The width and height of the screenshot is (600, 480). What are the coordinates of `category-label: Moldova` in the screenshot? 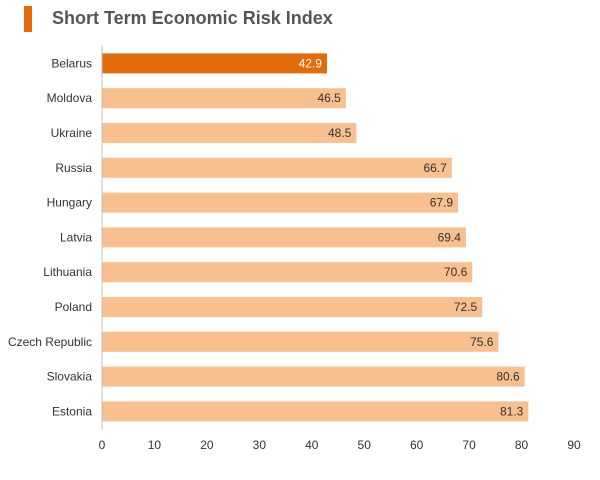 It's located at (70, 98).